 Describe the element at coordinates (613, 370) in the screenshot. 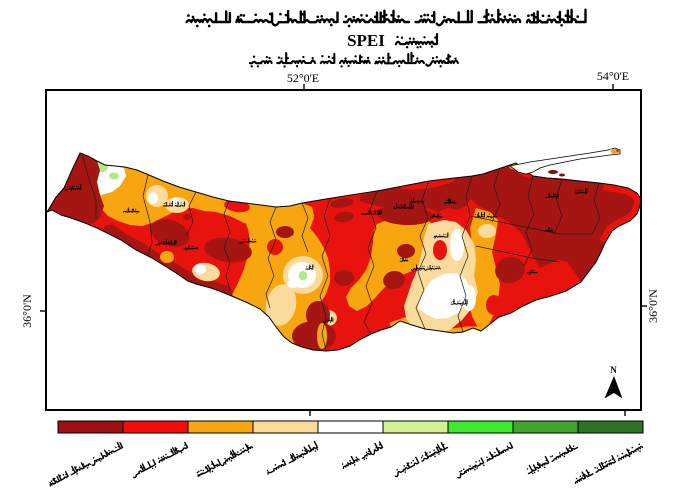

I see `svg-text: N` at that location.